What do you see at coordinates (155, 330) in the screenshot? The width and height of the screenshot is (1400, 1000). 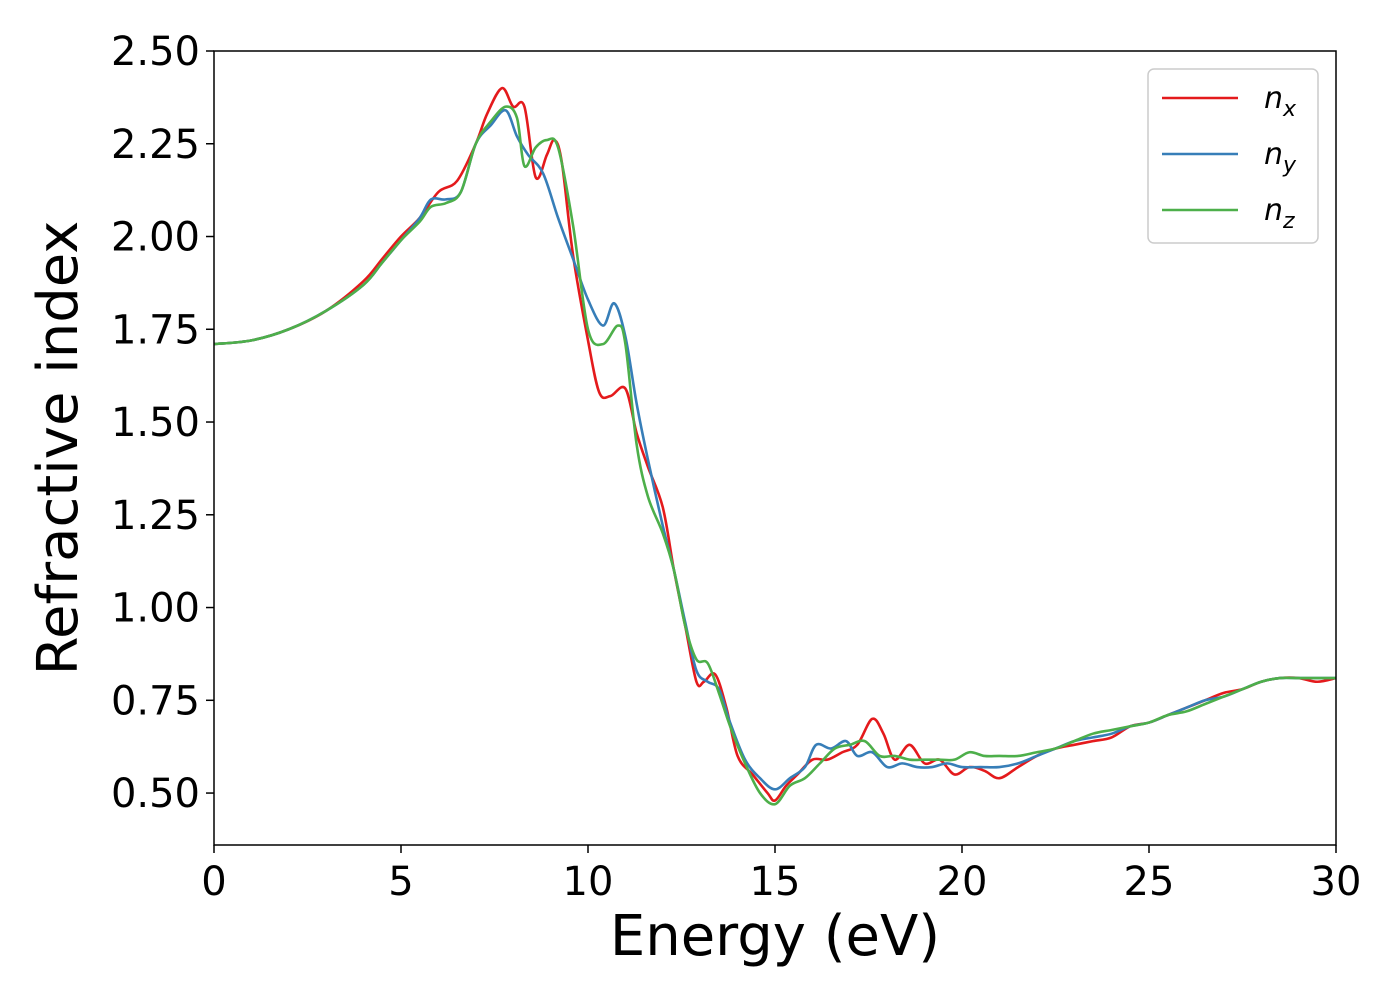 I see `y-tick-label: 1.75` at bounding box center [155, 330].